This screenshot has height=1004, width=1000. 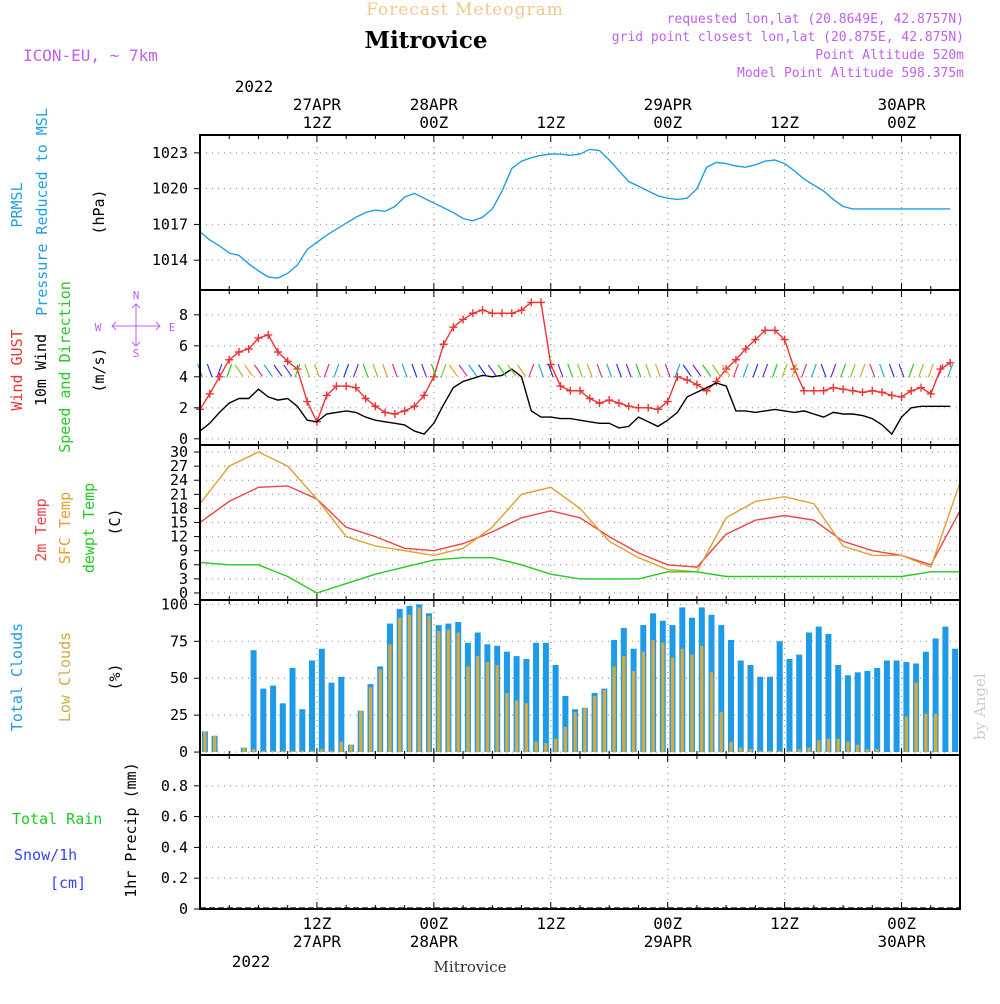 What do you see at coordinates (17, 369) in the screenshot?
I see `ylabel-gust: Wind GUST` at bounding box center [17, 369].